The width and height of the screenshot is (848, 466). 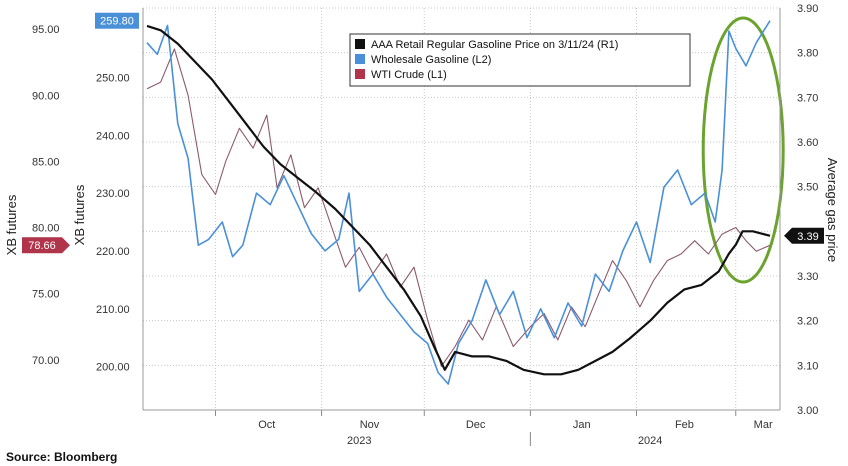 I want to click on x-month-label: Mar, so click(x=763, y=425).